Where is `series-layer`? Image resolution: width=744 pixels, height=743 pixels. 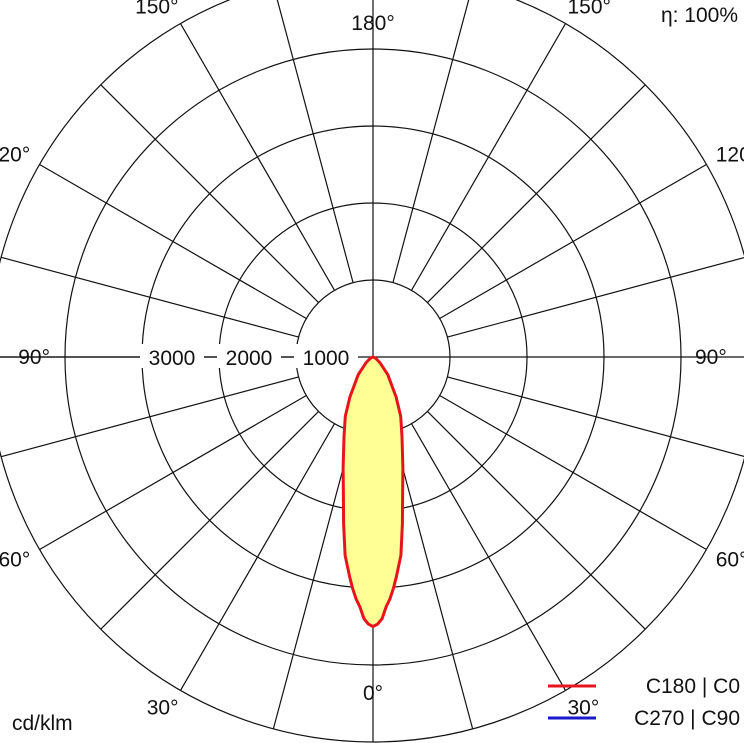 series-layer is located at coordinates (373, 491).